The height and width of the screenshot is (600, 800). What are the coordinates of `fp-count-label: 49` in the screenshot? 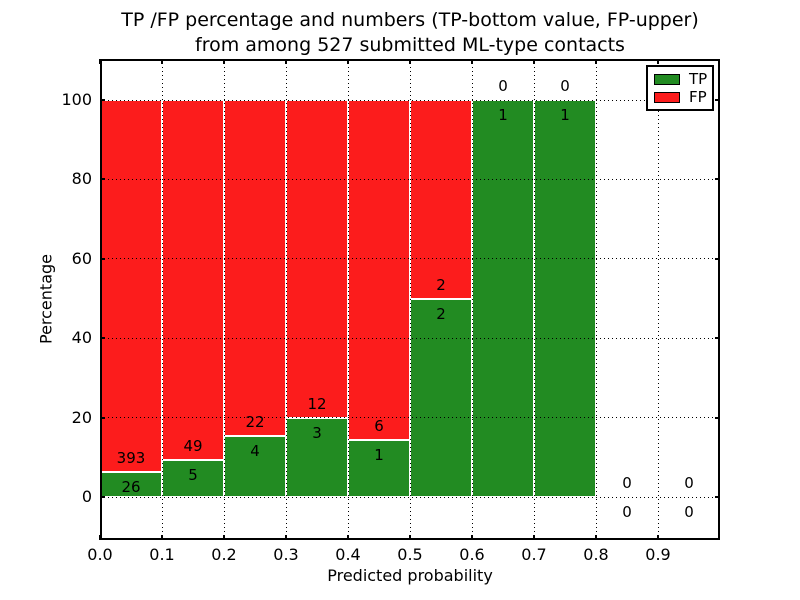 It's located at (193, 446).